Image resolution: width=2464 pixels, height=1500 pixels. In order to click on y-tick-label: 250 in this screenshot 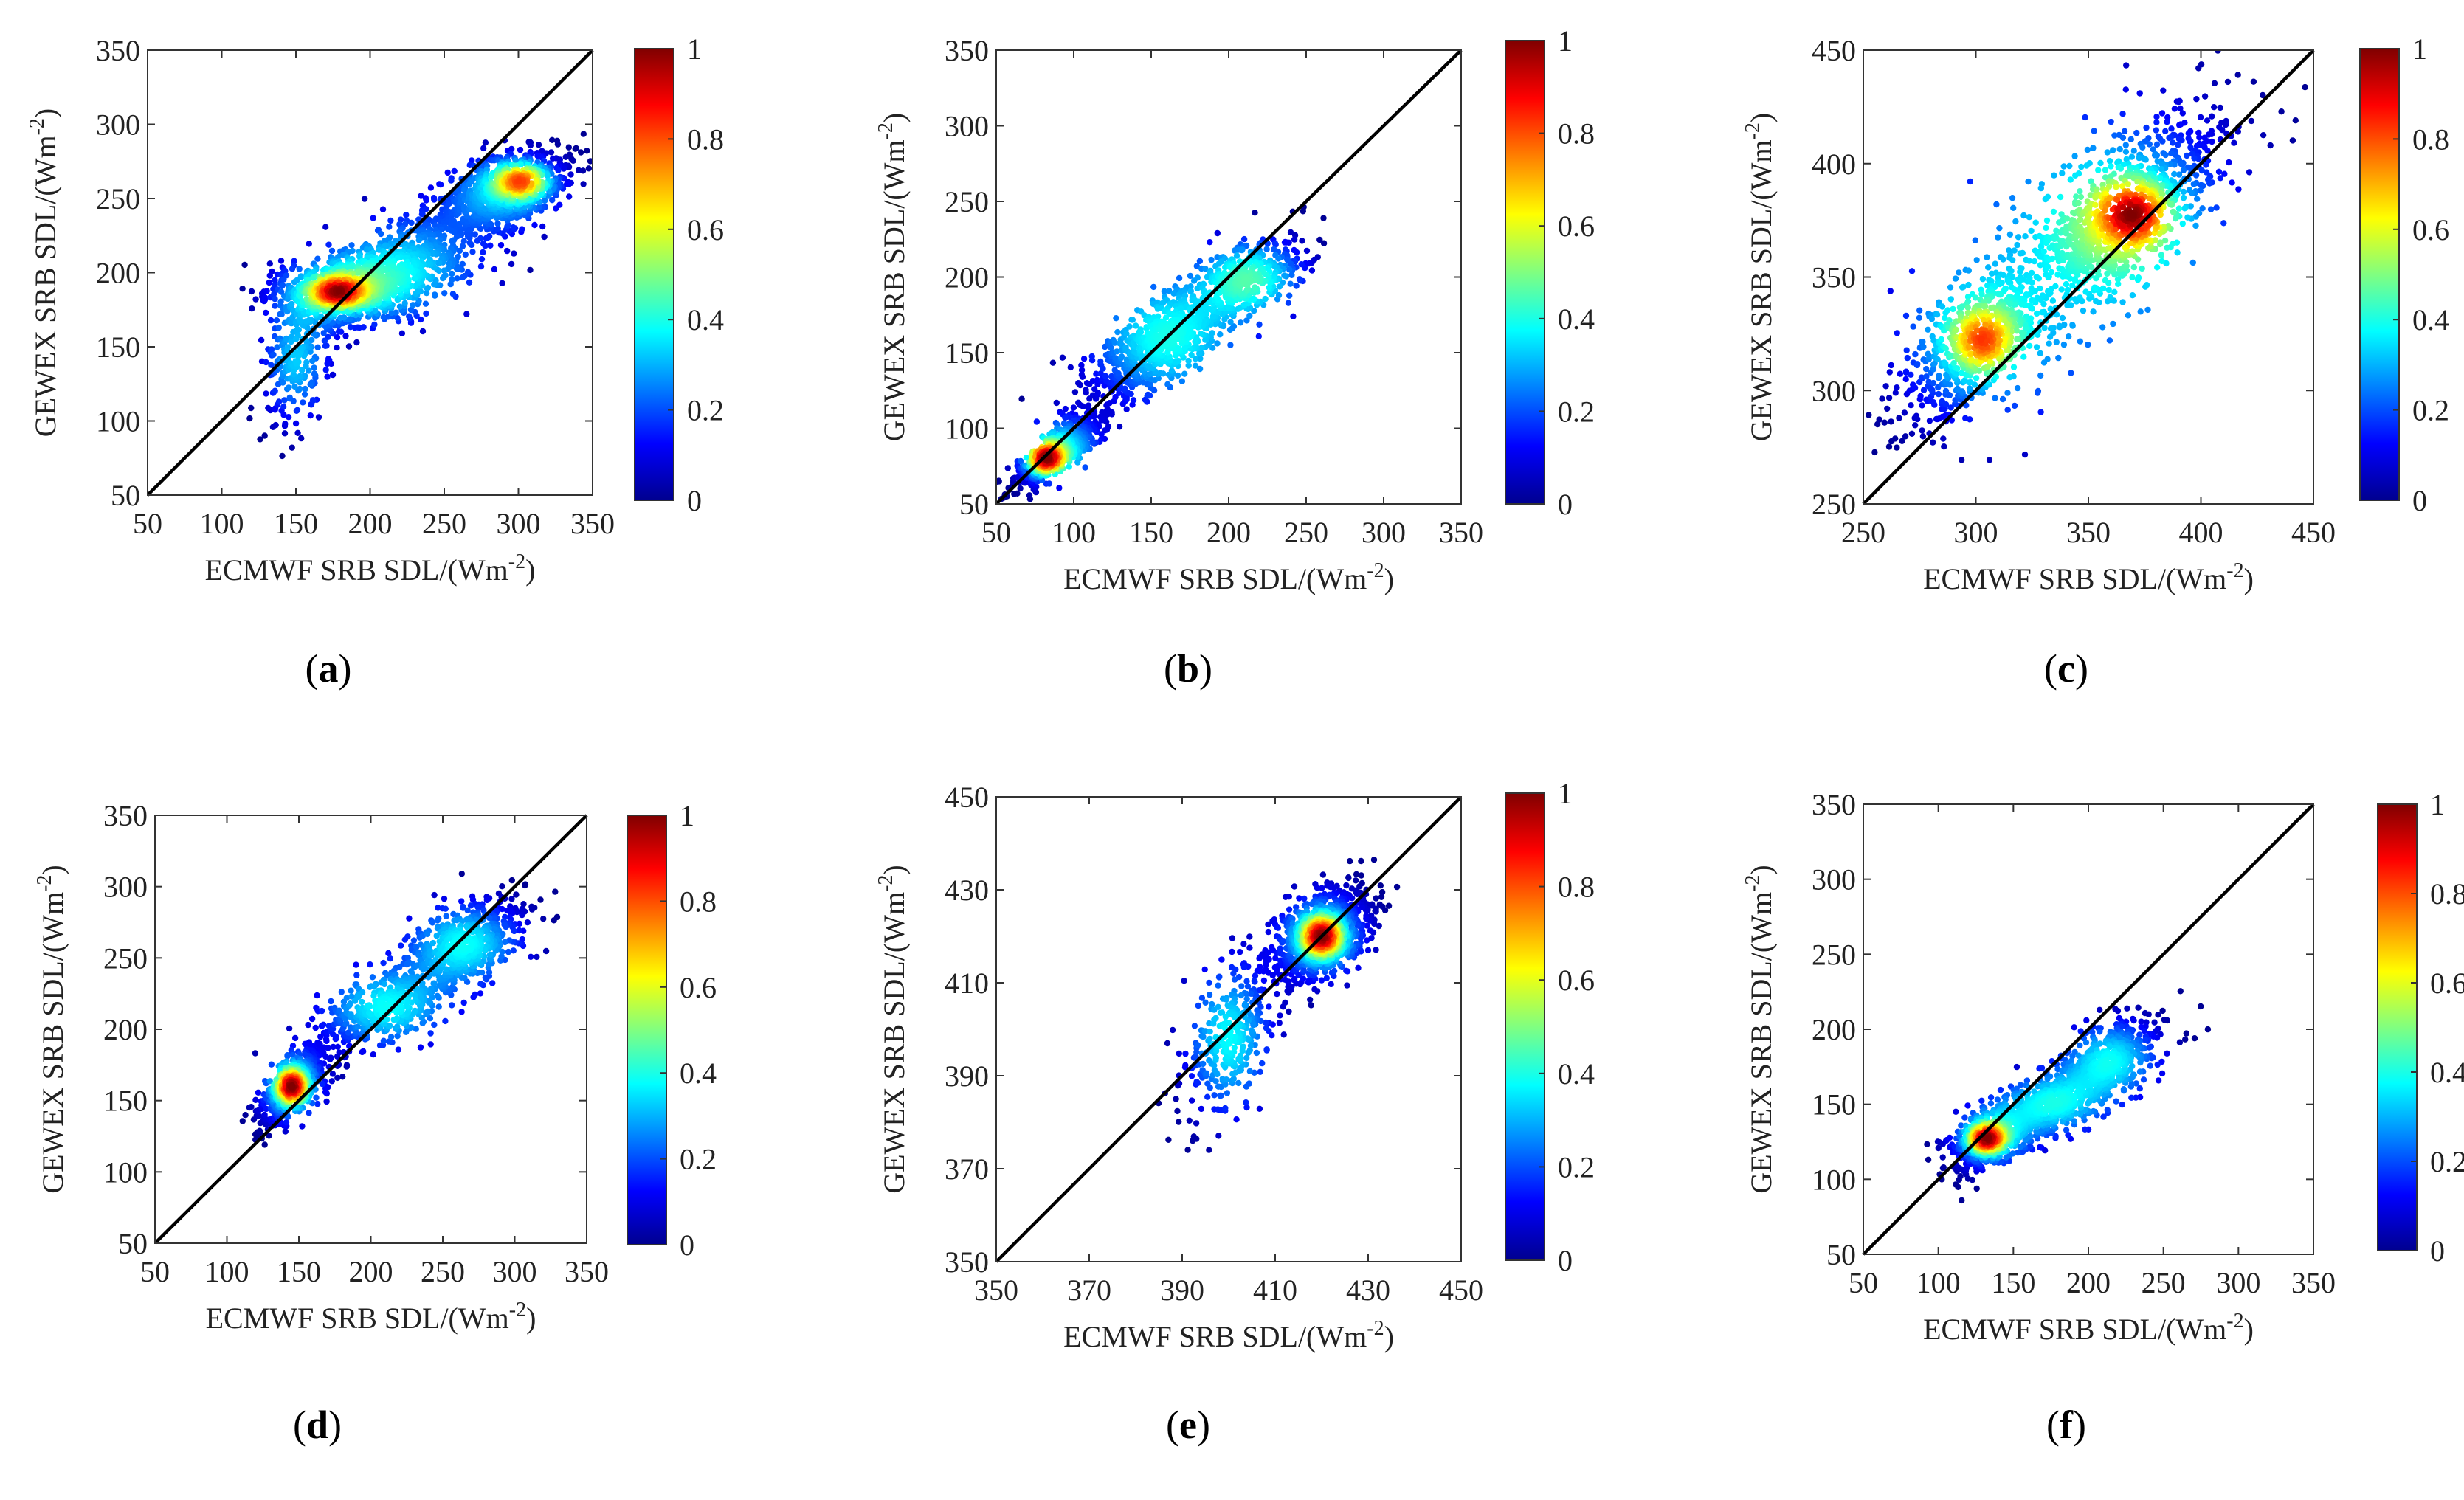, I will do `click(118, 198)`.